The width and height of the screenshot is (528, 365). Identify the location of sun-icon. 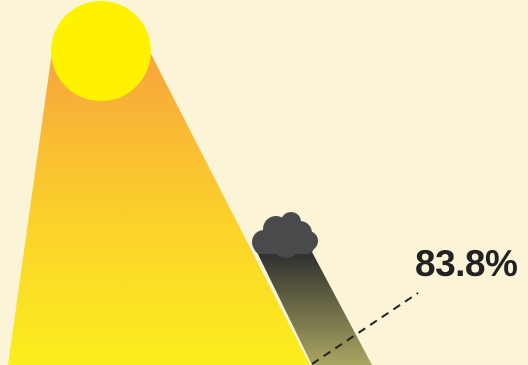
(101, 51).